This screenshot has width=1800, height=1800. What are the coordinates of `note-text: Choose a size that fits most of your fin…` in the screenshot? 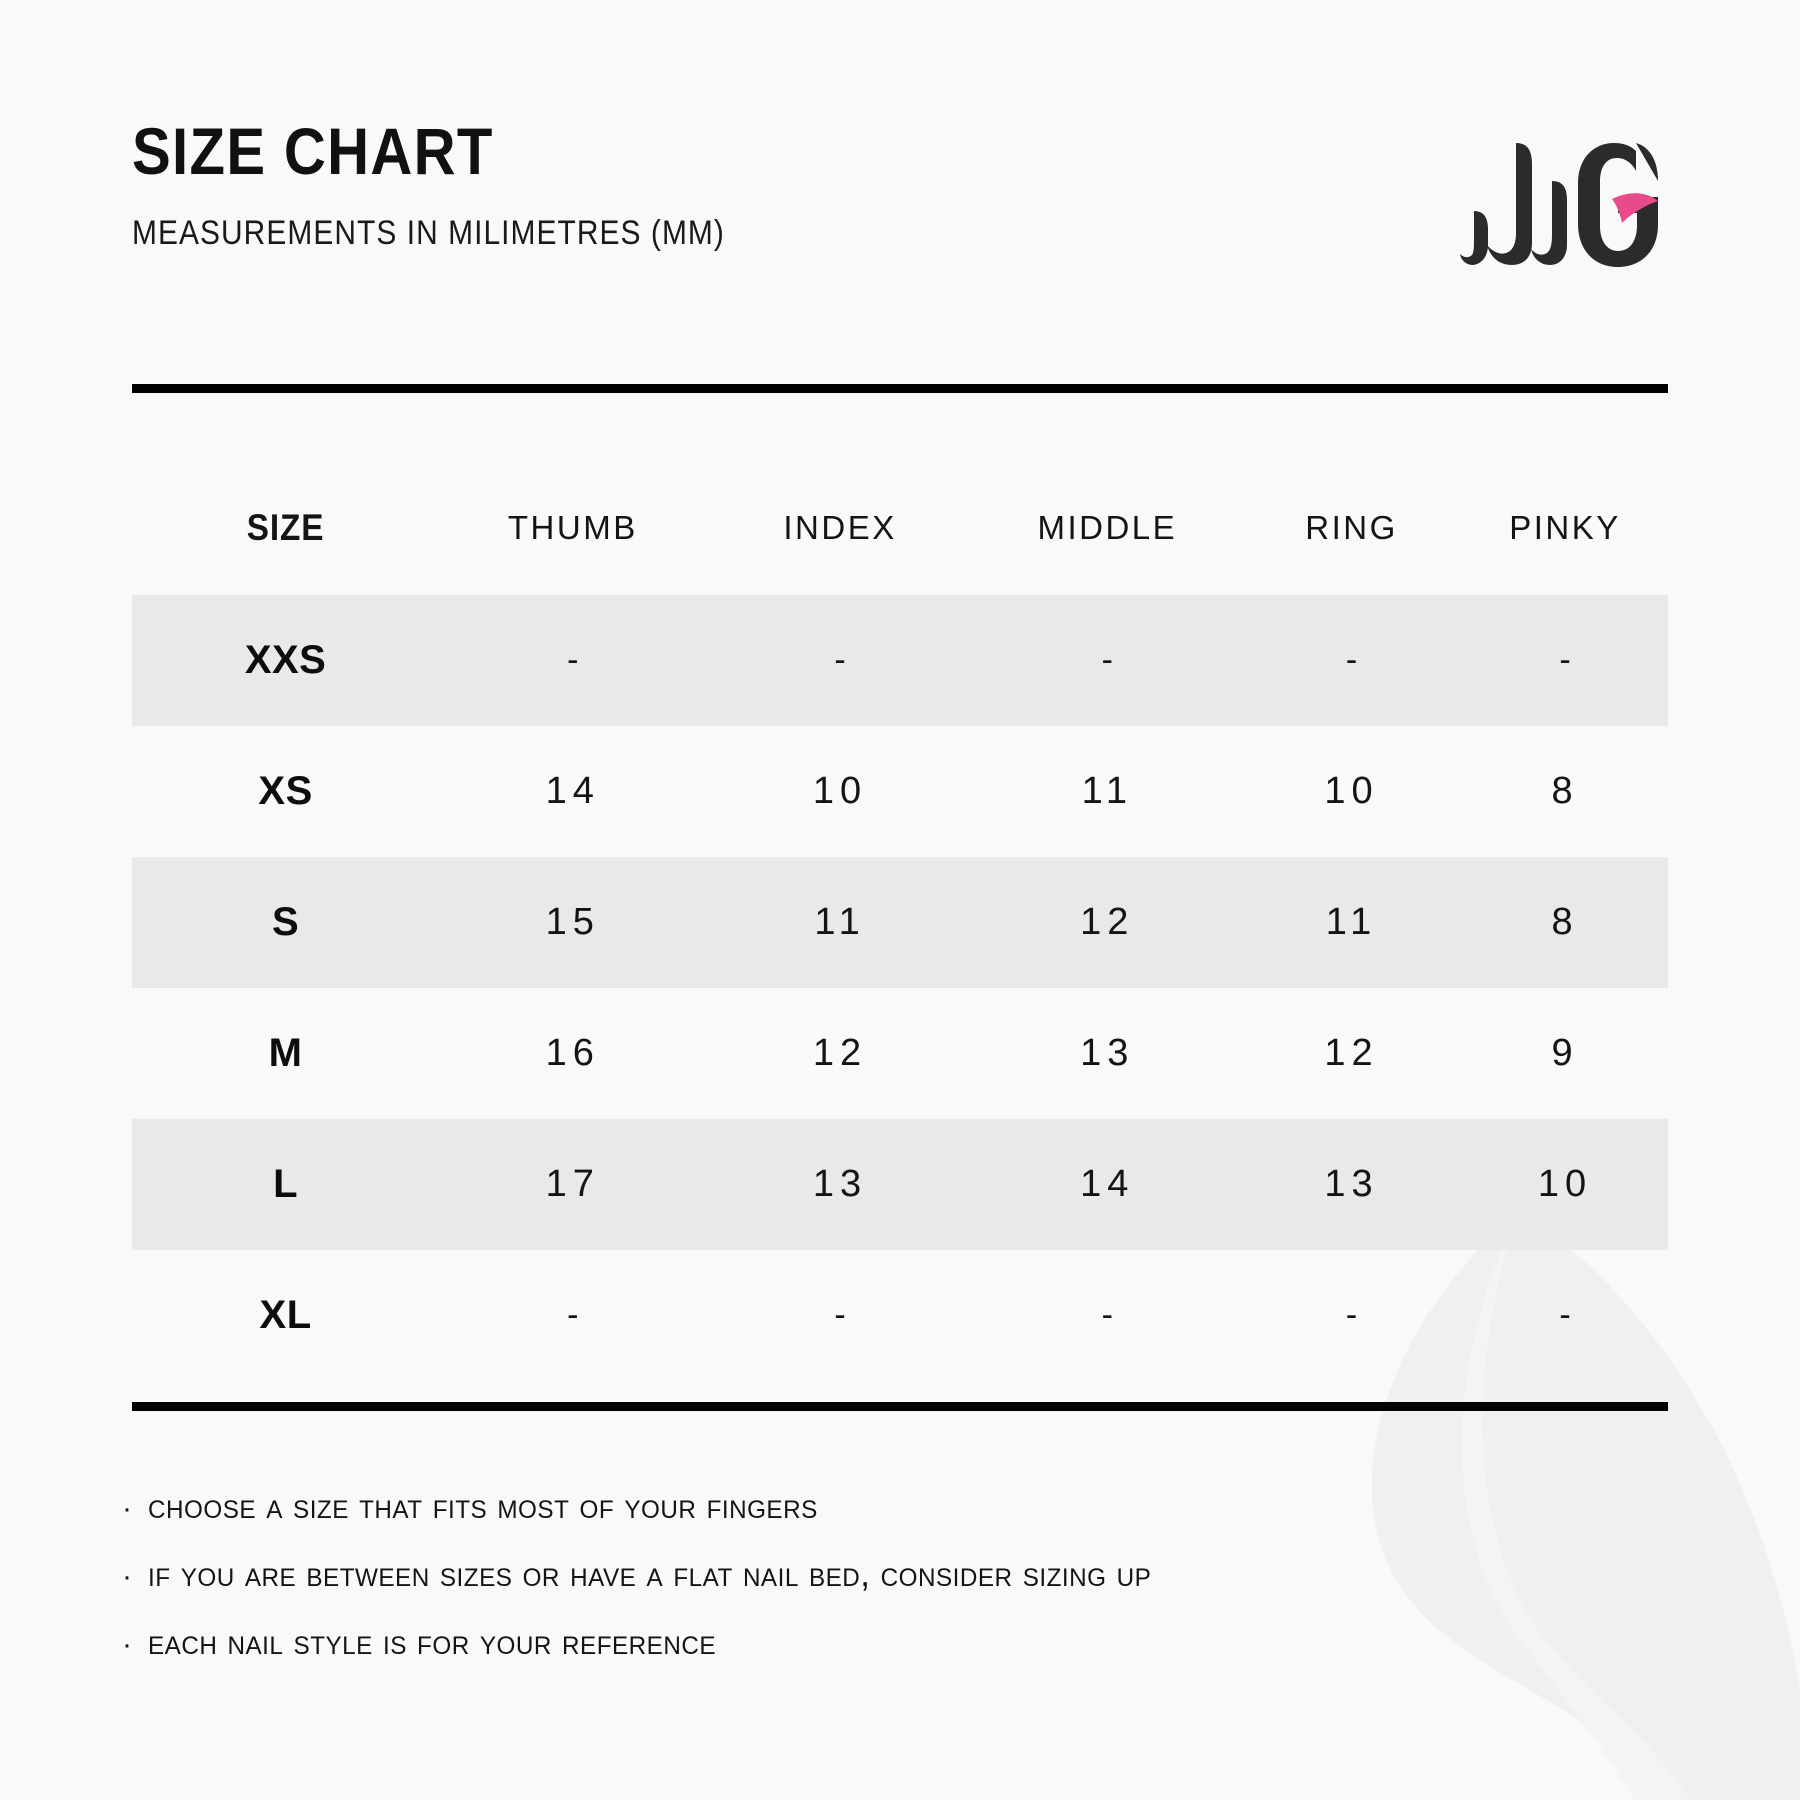 It's located at (483, 1505).